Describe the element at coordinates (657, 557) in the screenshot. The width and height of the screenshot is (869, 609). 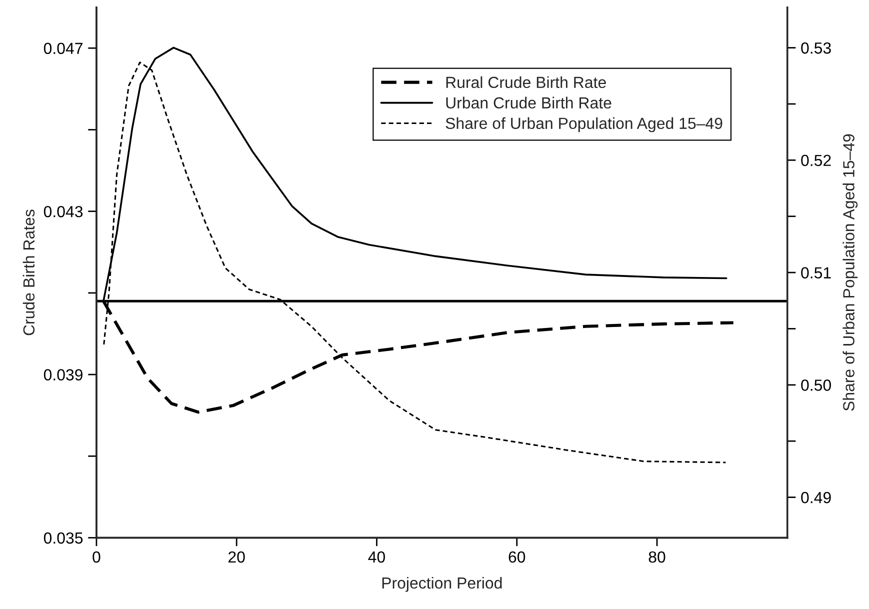
I see `x-tick-label: 80` at that location.